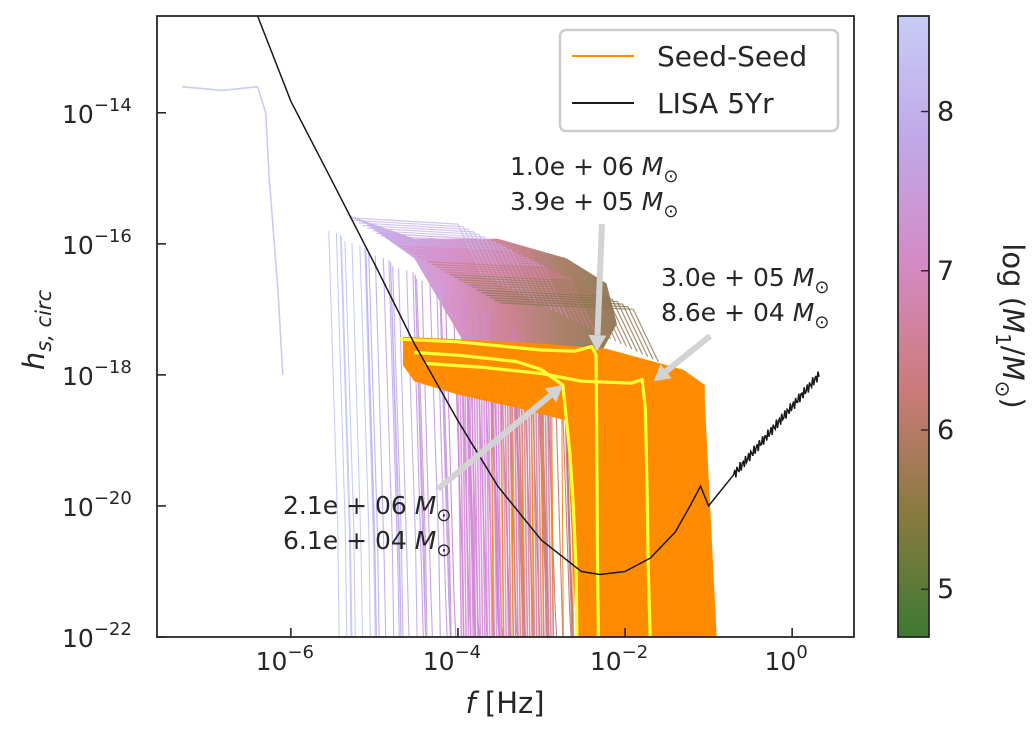  Describe the element at coordinates (97, 243) in the screenshot. I see `y-tick-label: 10−16` at that location.